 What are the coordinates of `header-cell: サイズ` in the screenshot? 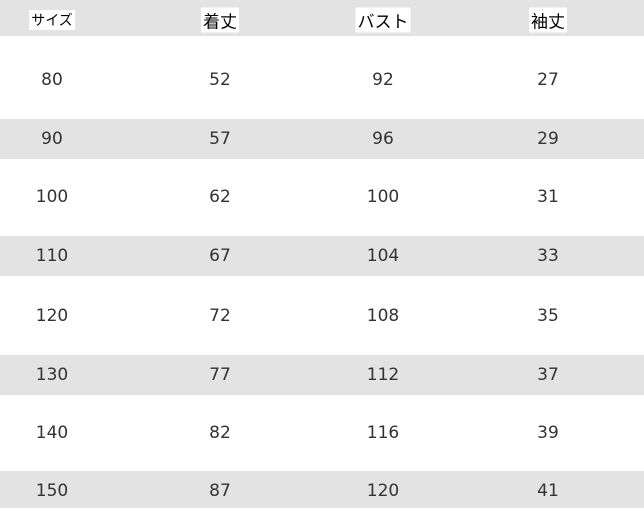 It's located at (52, 20).